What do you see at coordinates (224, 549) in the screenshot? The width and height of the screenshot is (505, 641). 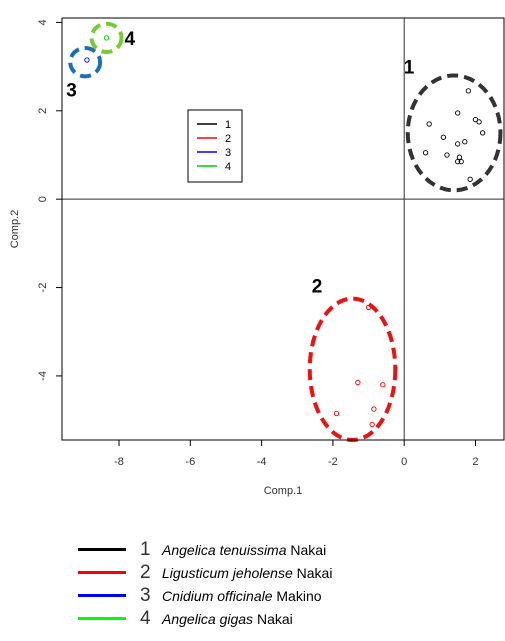 I see `species-name-italic: Angelica tenuissima` at bounding box center [224, 549].